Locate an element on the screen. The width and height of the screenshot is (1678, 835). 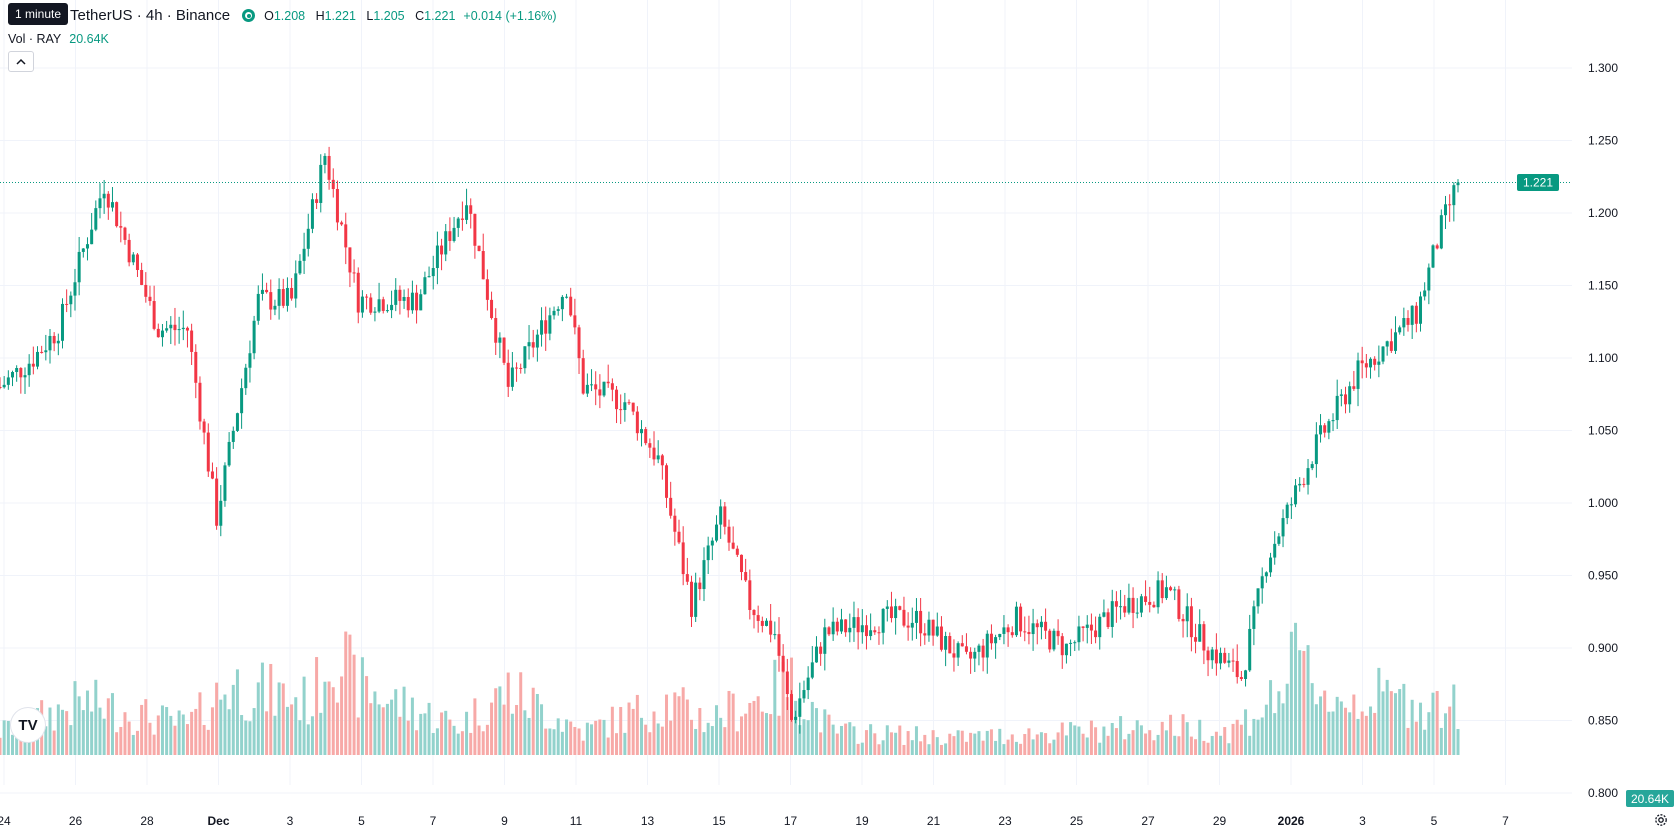
tradingview-logo: TV is located at coordinates (28, 725).